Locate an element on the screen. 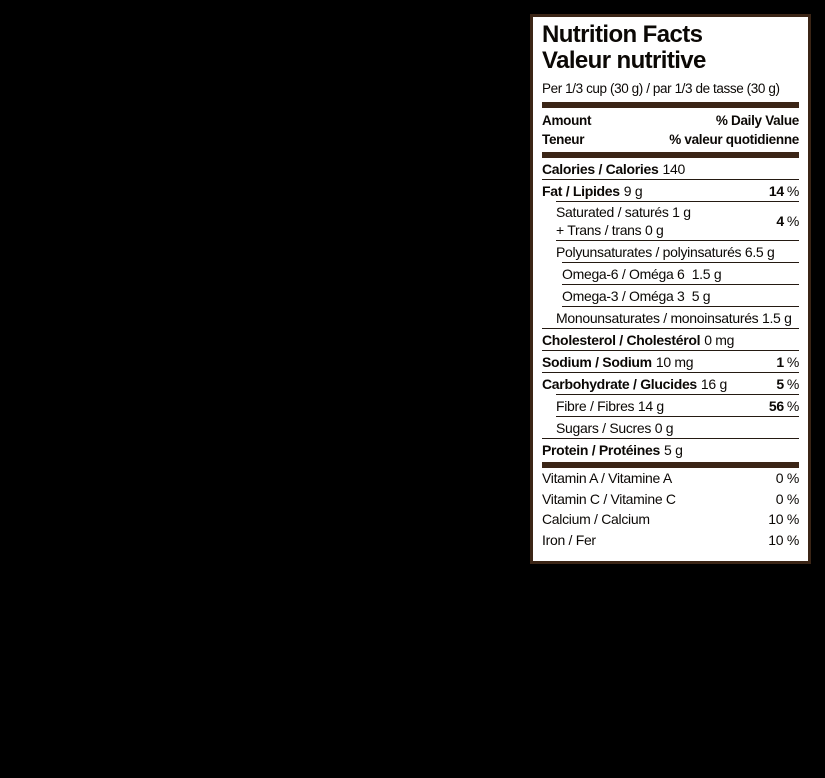 The image size is (825, 778). amount-label-en: Amount is located at coordinates (567, 120).